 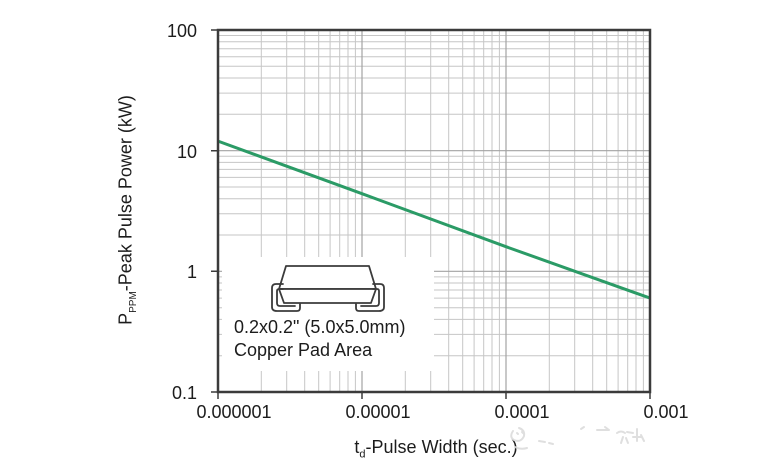 I want to click on y-tick-label: 1, so click(x=191, y=272).